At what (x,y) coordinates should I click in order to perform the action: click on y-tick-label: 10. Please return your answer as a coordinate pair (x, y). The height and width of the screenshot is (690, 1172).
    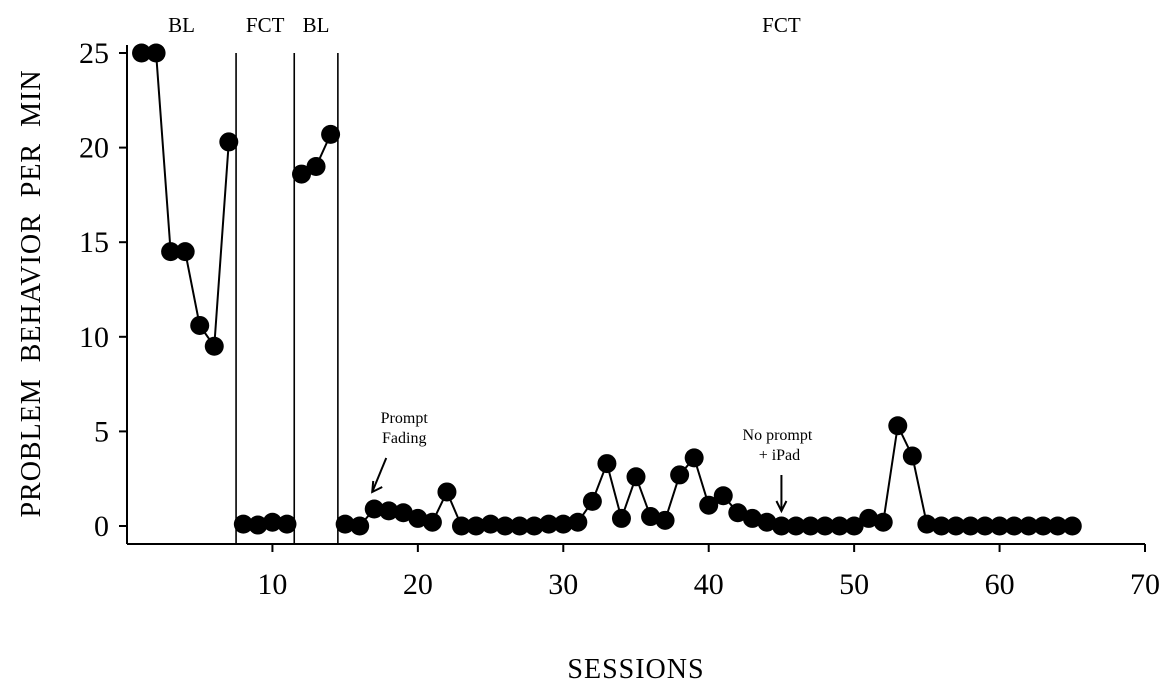
    Looking at the image, I should click on (94, 337).